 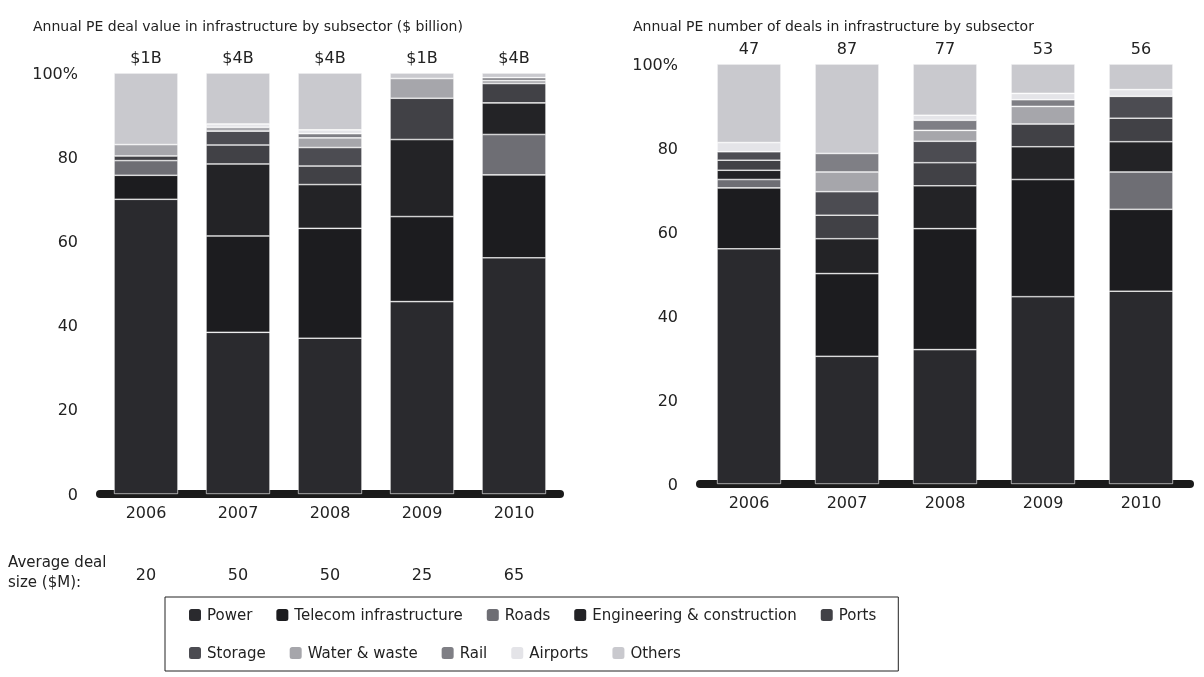 What do you see at coordinates (146, 574) in the screenshot?
I see `text: 20` at bounding box center [146, 574].